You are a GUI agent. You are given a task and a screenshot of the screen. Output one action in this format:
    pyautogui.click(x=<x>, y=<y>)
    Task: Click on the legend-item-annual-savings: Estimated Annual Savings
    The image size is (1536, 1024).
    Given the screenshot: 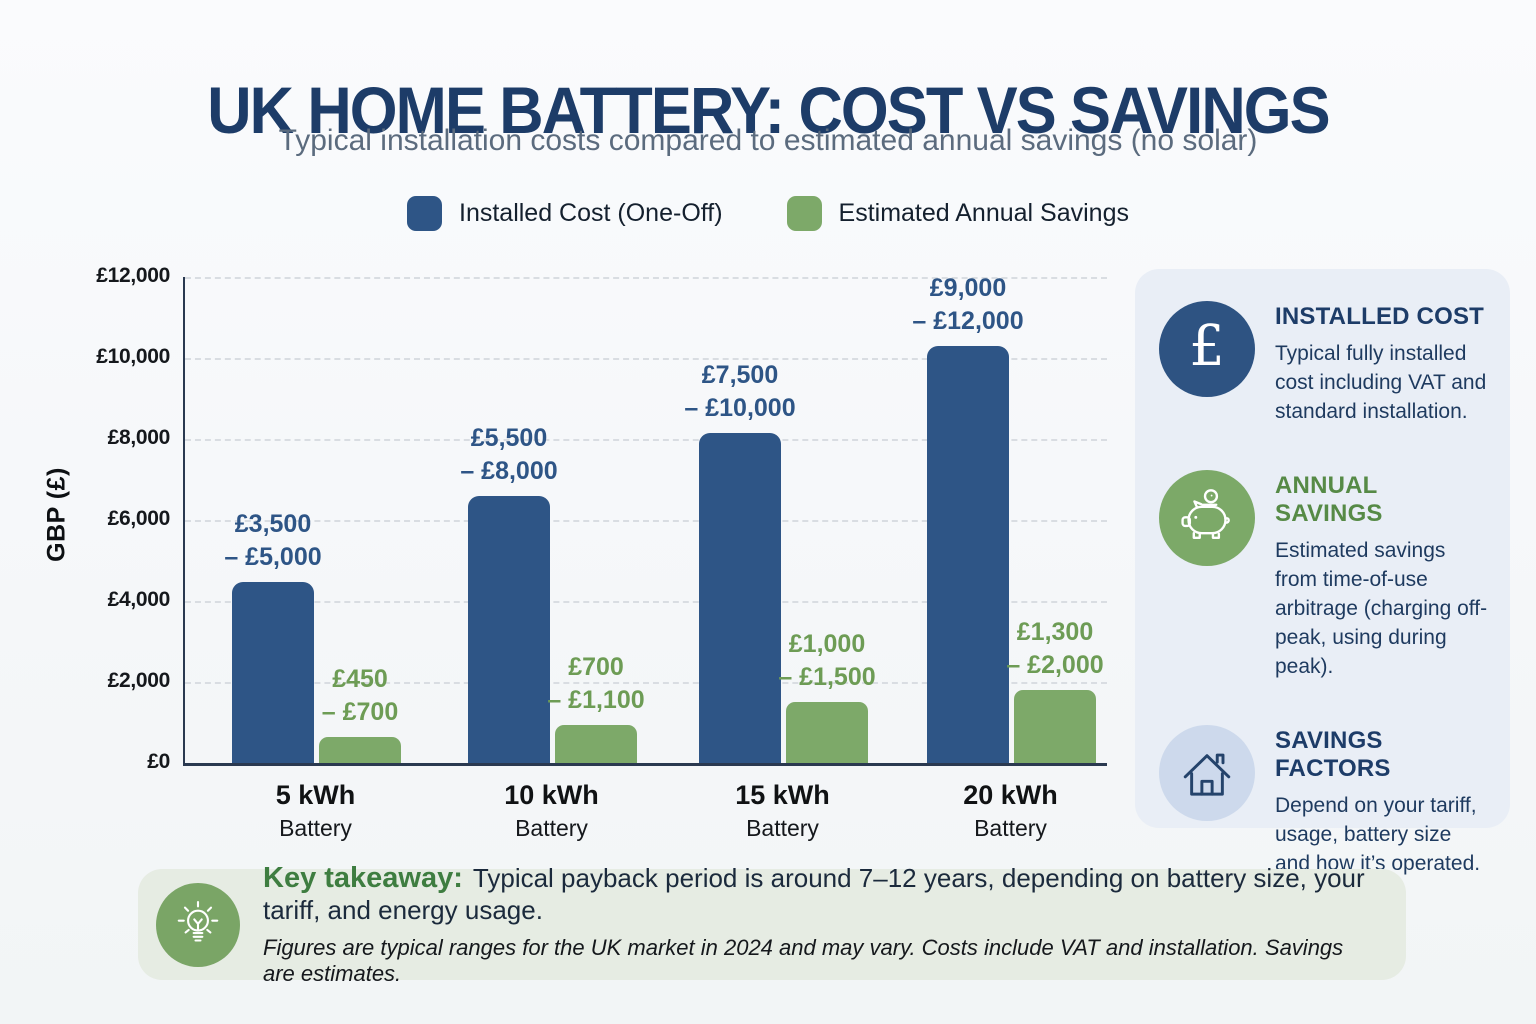 What is the action you would take?
    pyautogui.click(x=957, y=213)
    